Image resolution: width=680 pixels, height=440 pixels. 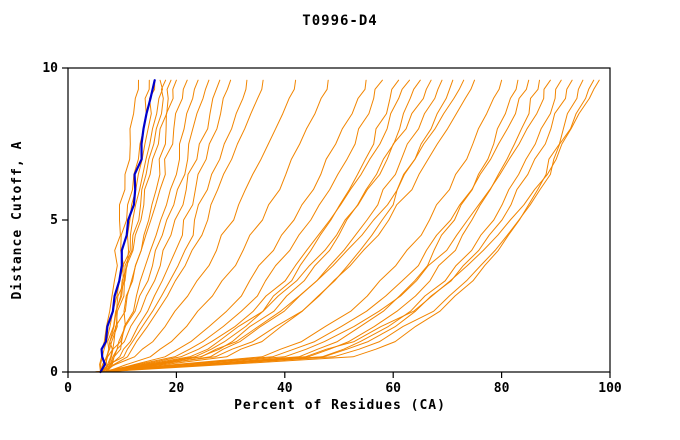 What do you see at coordinates (610, 388) in the screenshot?
I see `x-tick-label: 100` at bounding box center [610, 388].